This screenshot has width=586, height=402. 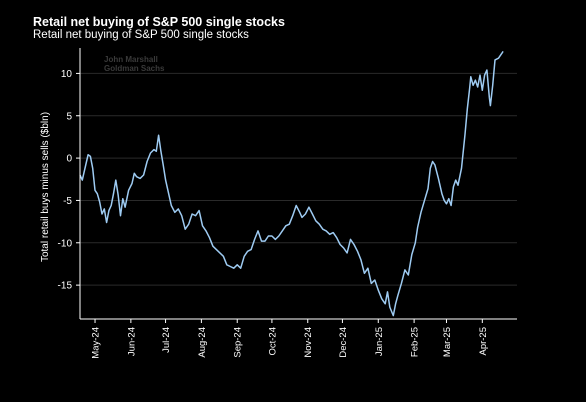 I want to click on watermark: John Marshall Goldman Sachs, so click(x=134, y=64).